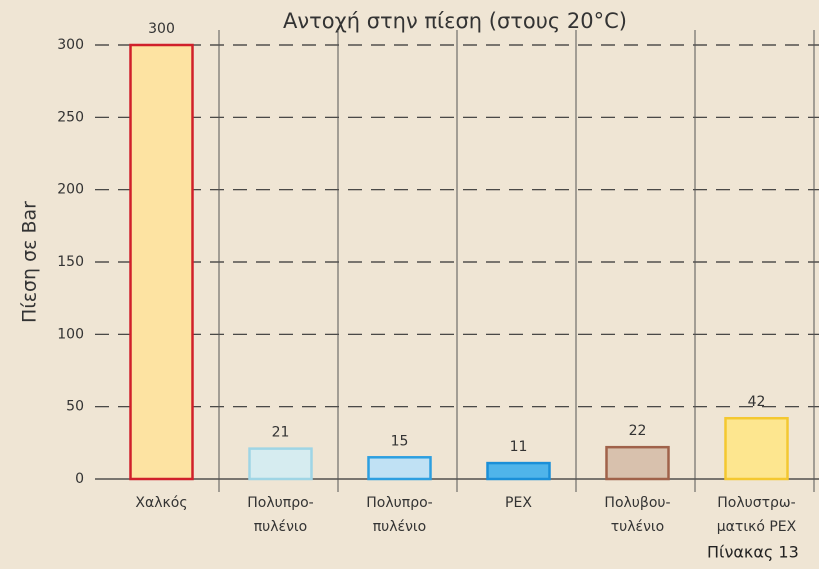  Describe the element at coordinates (518, 503) in the screenshot. I see `x-tick-label: PEX` at that location.